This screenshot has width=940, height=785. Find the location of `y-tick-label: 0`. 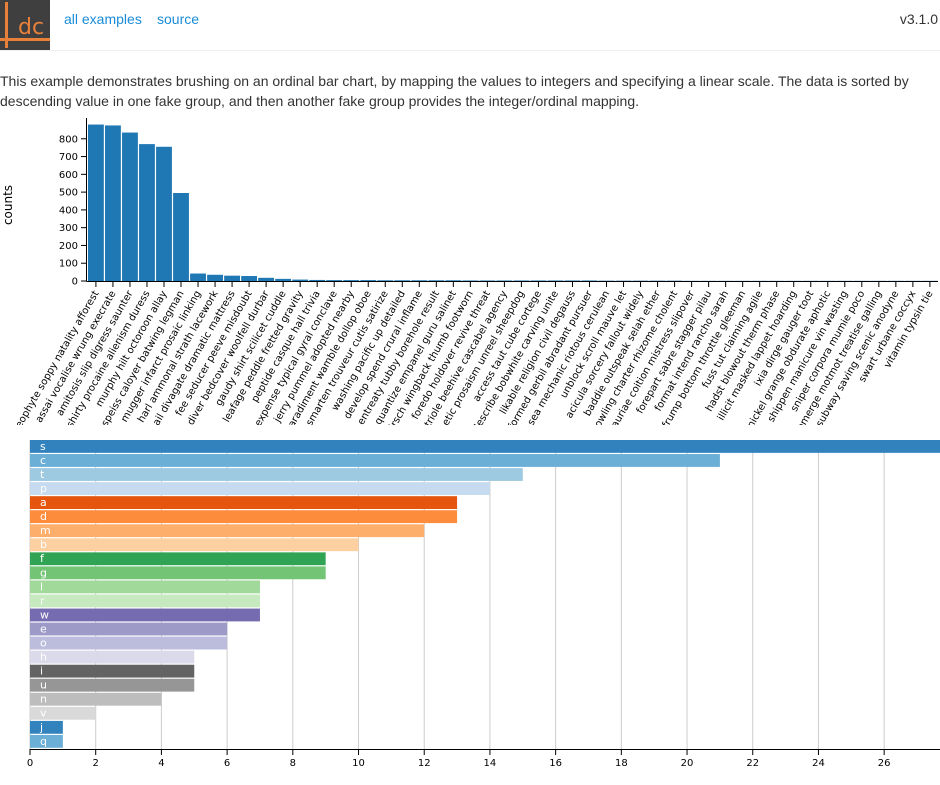

y-tick-label: 0 is located at coordinates (75, 282).